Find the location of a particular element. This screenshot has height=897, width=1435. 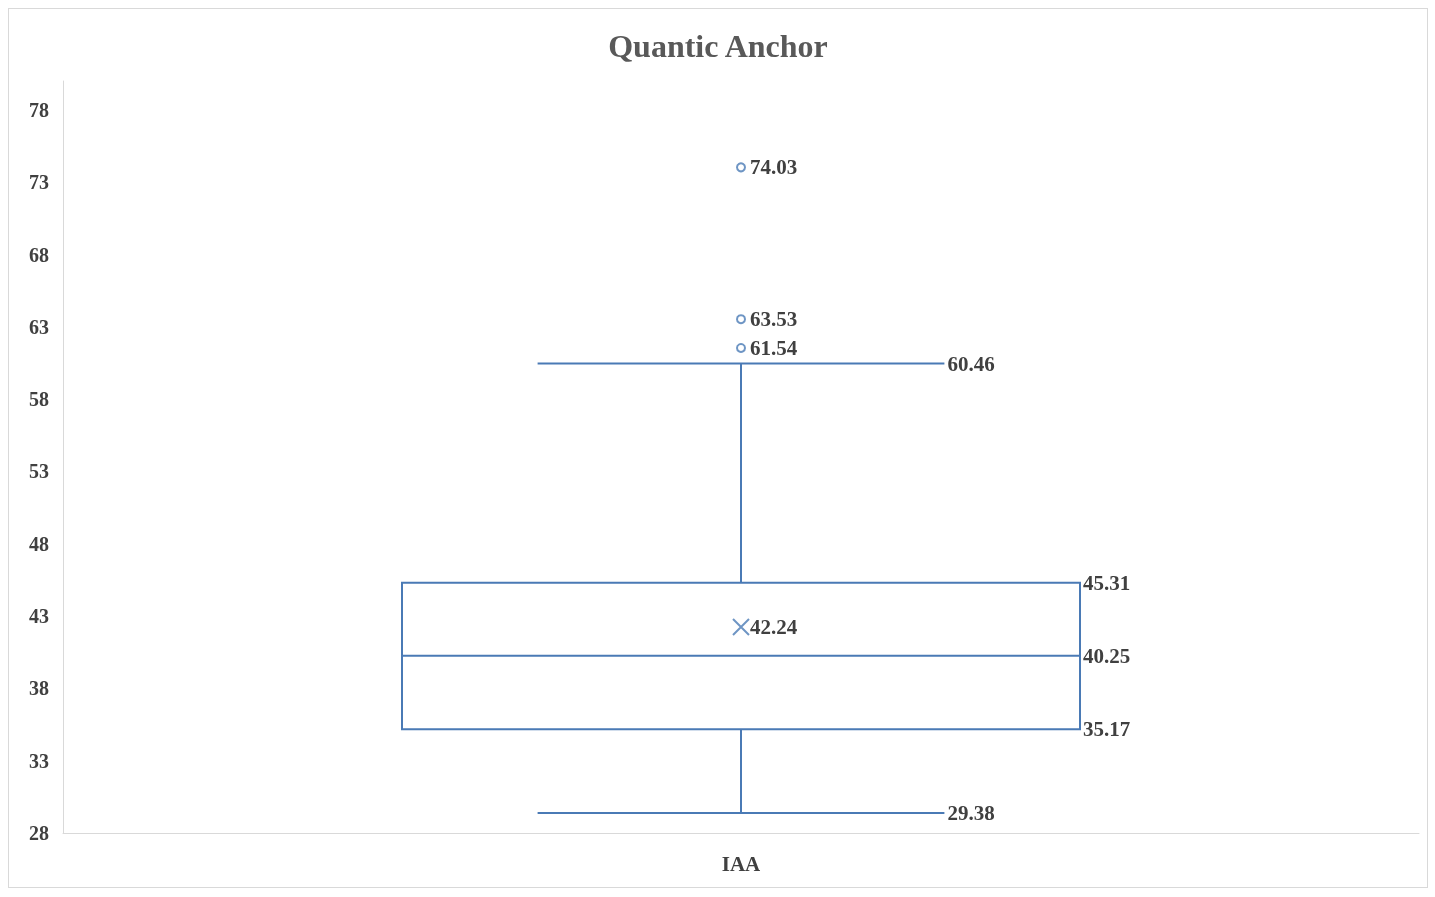

y-tick-label: 78 is located at coordinates (39, 109).